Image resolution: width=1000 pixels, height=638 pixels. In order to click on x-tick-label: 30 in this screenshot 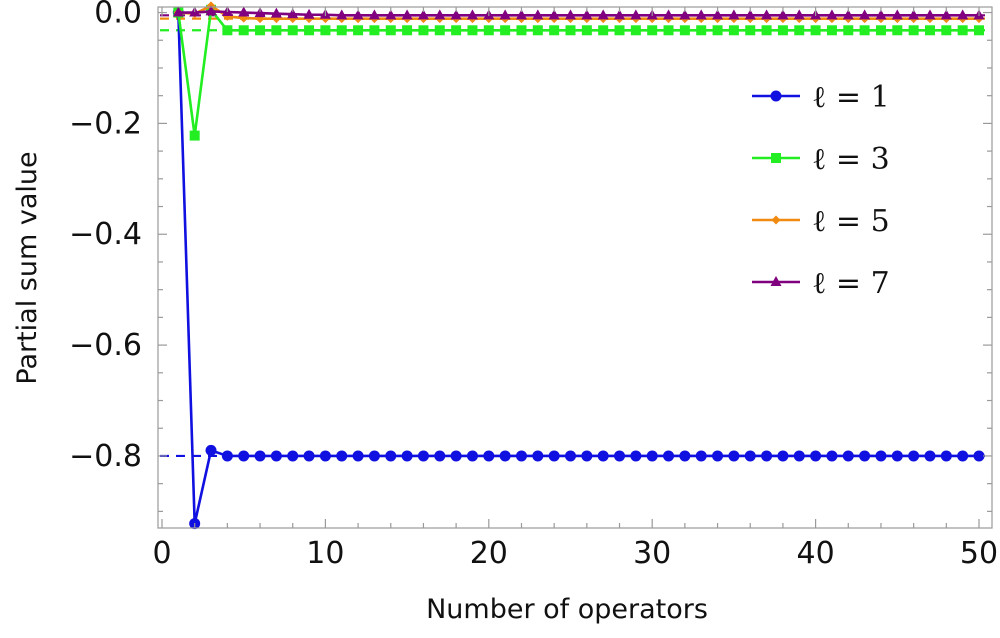, I will do `click(652, 553)`.